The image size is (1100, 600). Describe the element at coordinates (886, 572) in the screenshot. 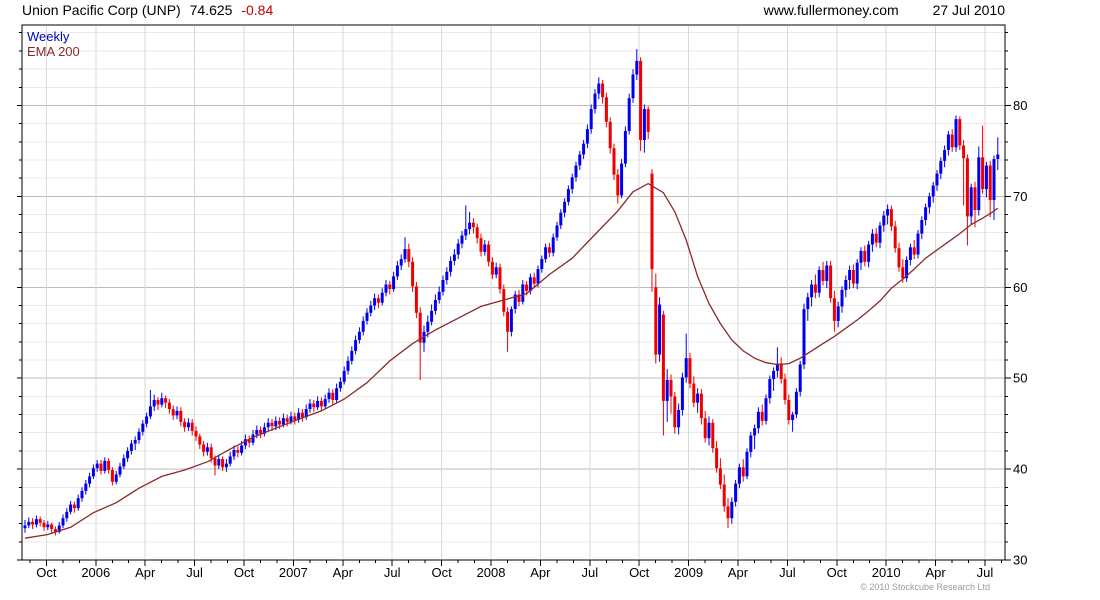

I see `x-axis-tick-label: 2010` at that location.